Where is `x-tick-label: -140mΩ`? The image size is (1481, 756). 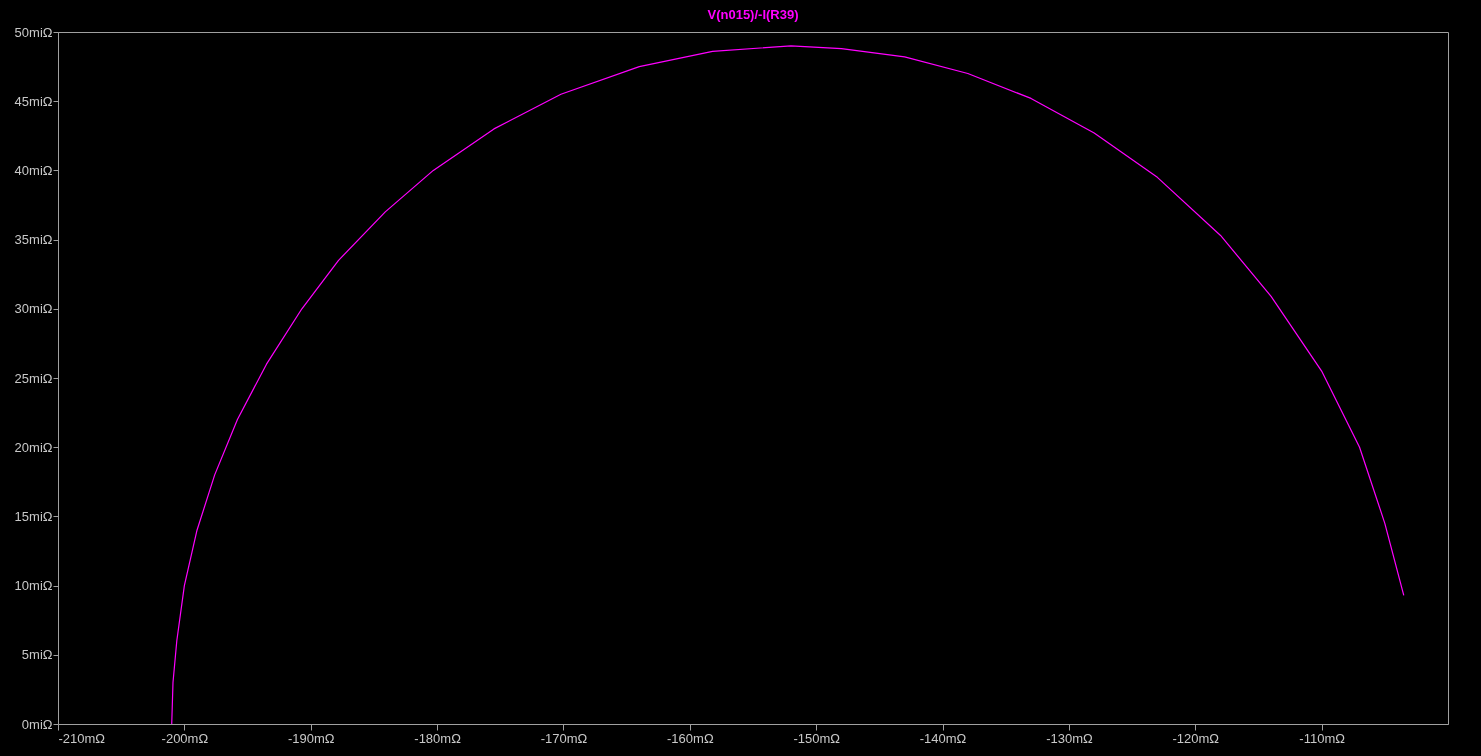 x-tick-label: -140mΩ is located at coordinates (943, 738).